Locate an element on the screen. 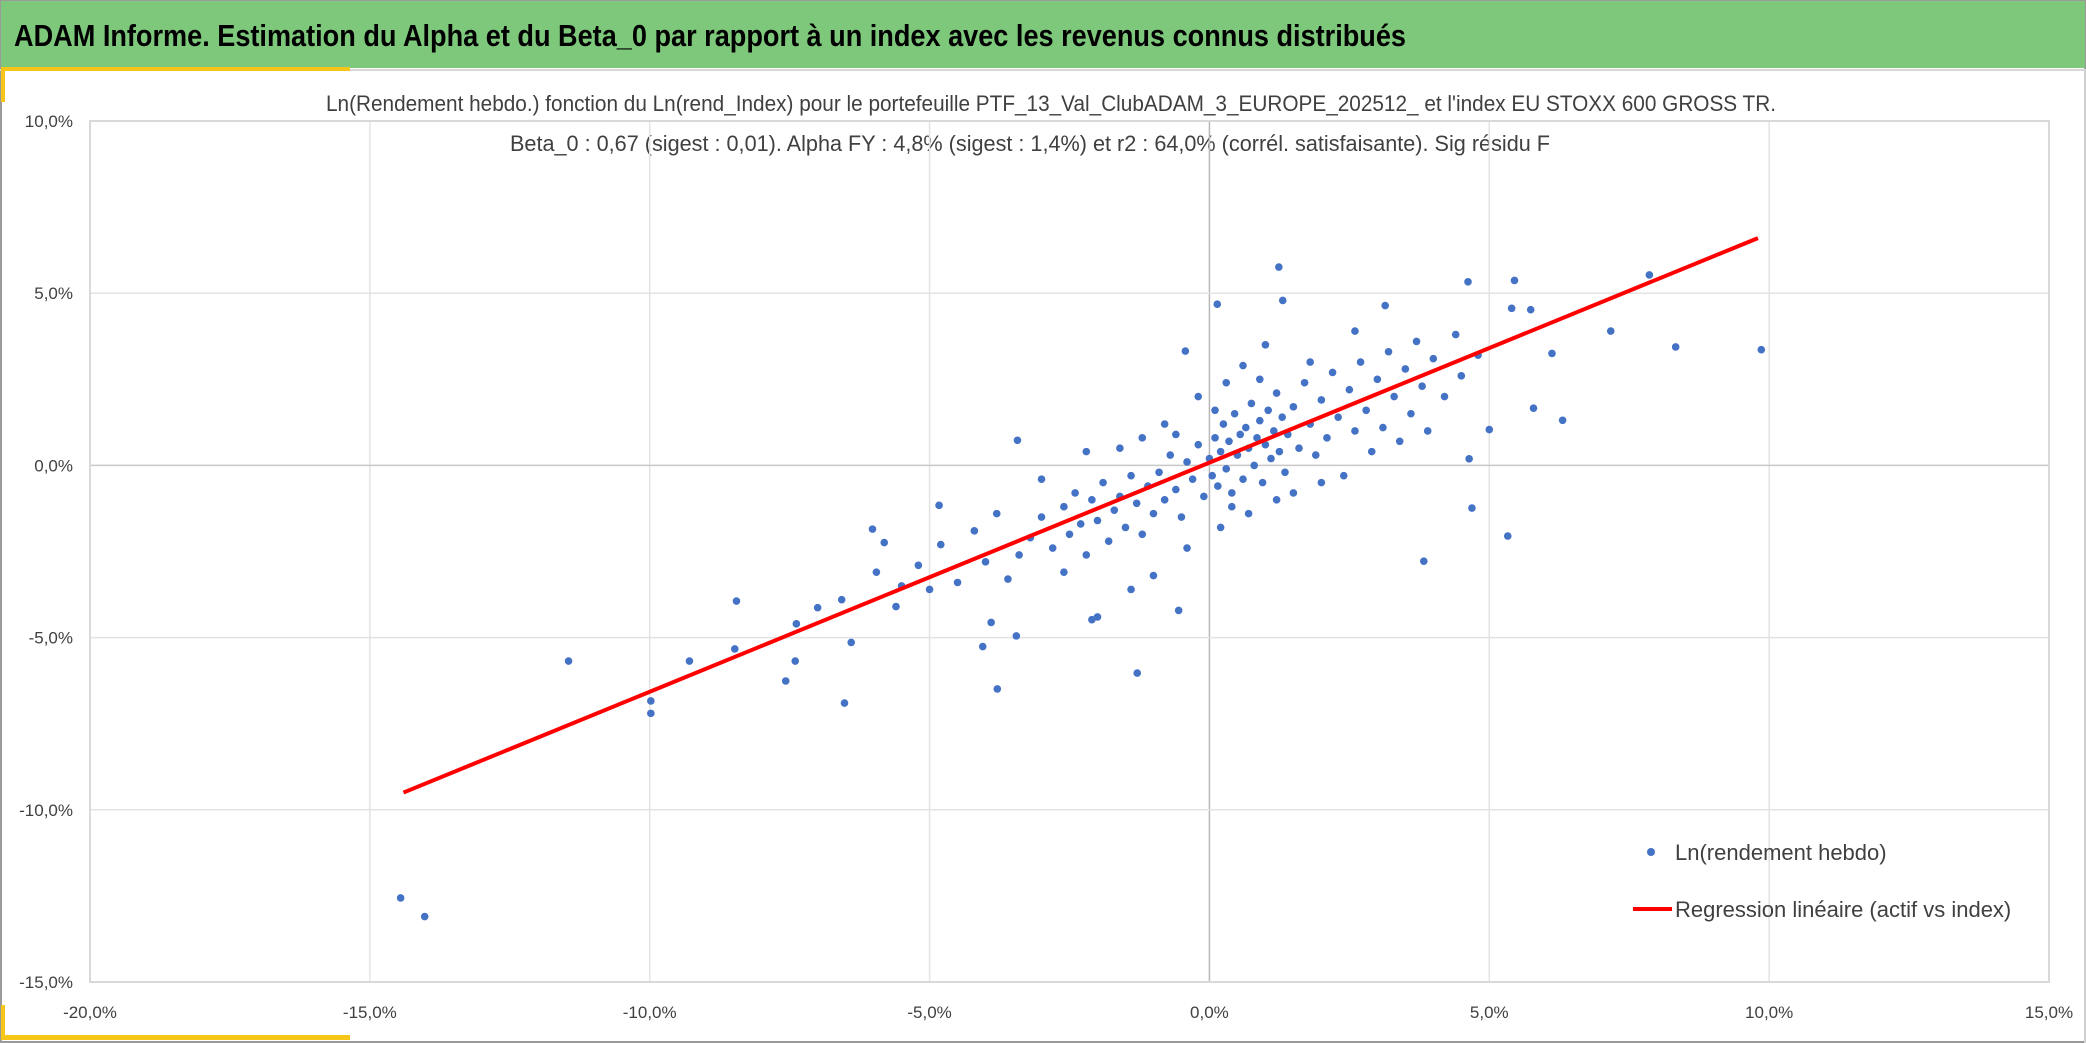  accent-left-top is located at coordinates (3, 84).